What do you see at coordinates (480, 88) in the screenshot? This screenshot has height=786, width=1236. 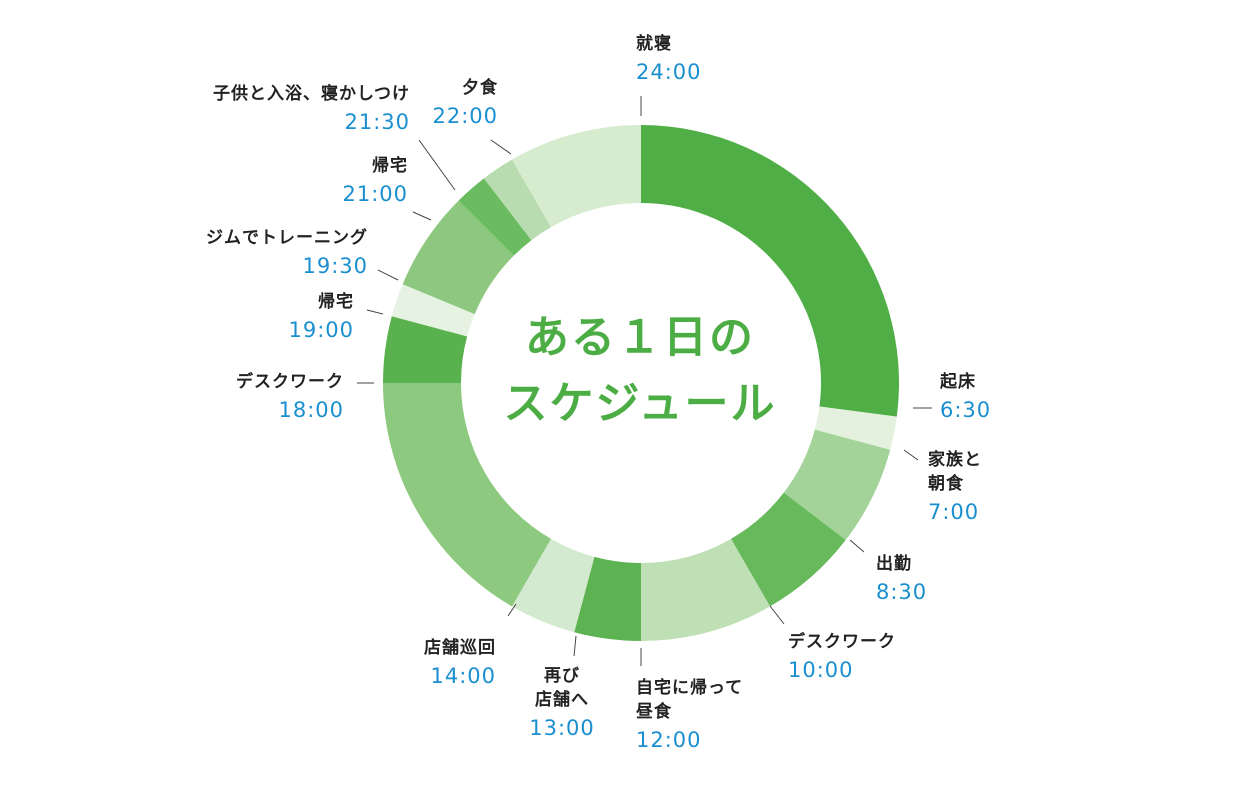 I see `label-activity: 夕食` at bounding box center [480, 88].